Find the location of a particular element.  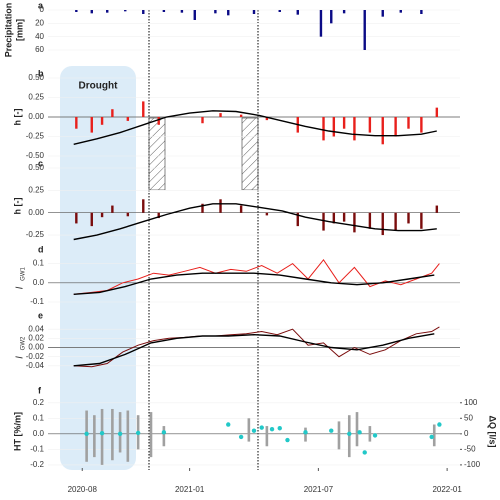

hatch is located at coordinates (250, 154).